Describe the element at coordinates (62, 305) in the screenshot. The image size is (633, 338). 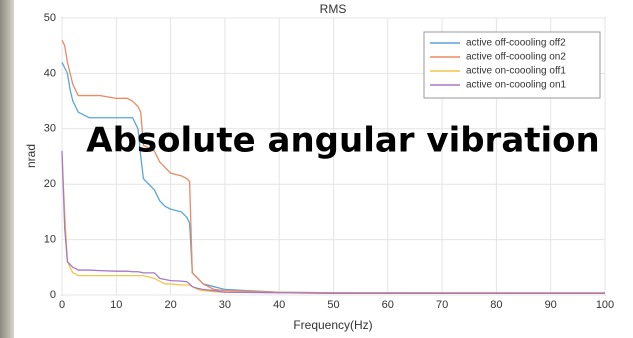
I see `x-tick-label: 0` at that location.